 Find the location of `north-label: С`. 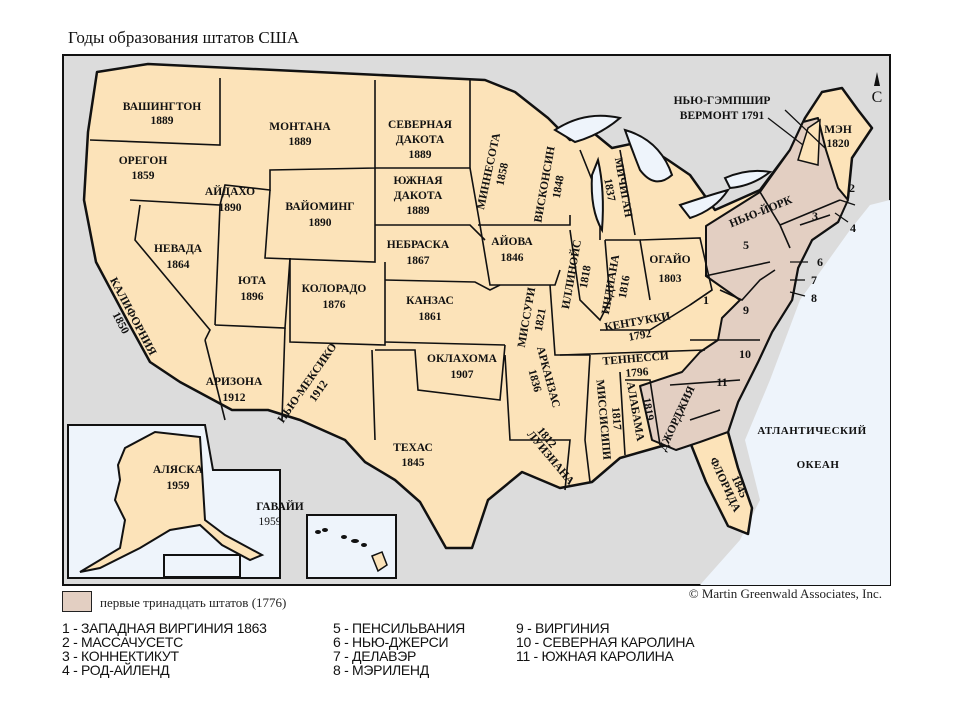

north-label: С is located at coordinates (877, 97).